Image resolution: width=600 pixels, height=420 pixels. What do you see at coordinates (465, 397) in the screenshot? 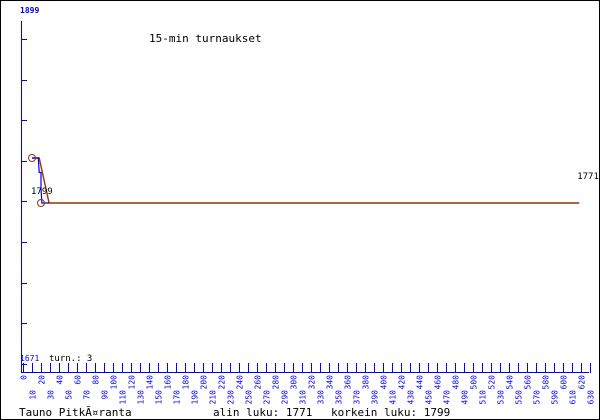
I see `x-tick-label: 490` at bounding box center [465, 397].